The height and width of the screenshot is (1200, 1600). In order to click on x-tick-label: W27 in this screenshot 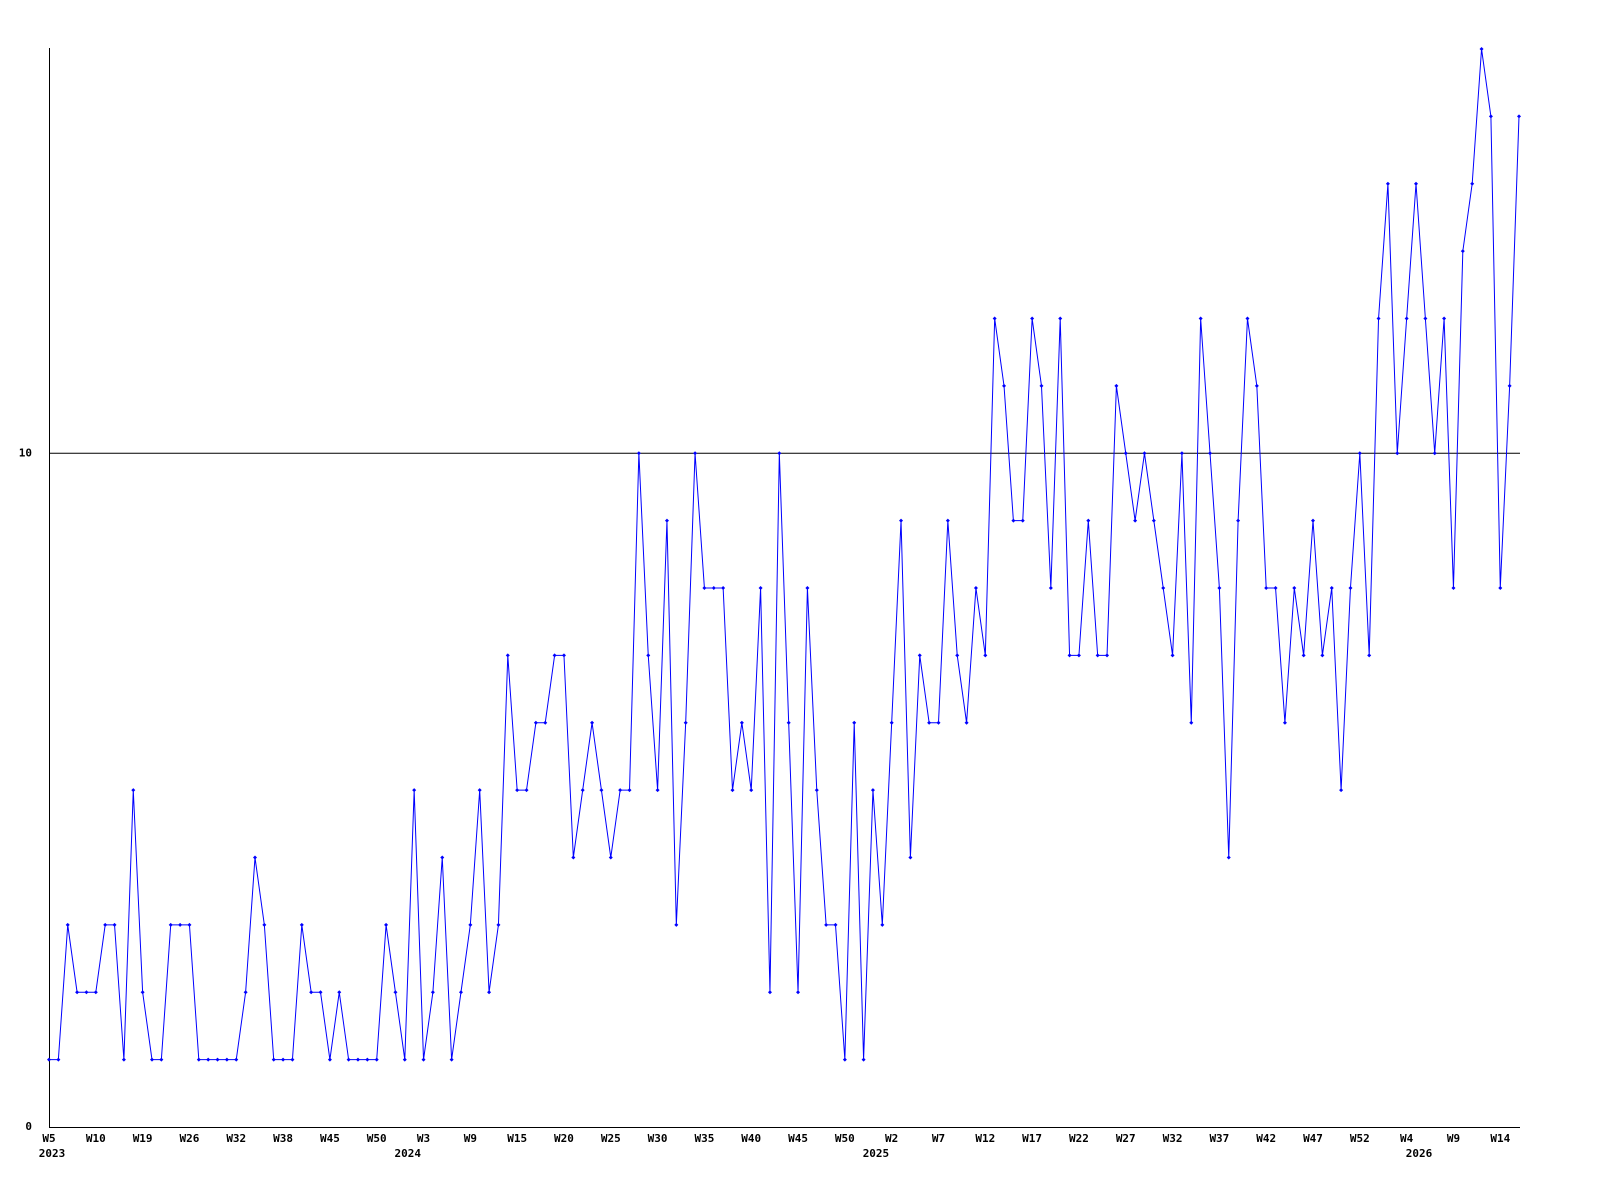, I will do `click(1126, 1138)`.